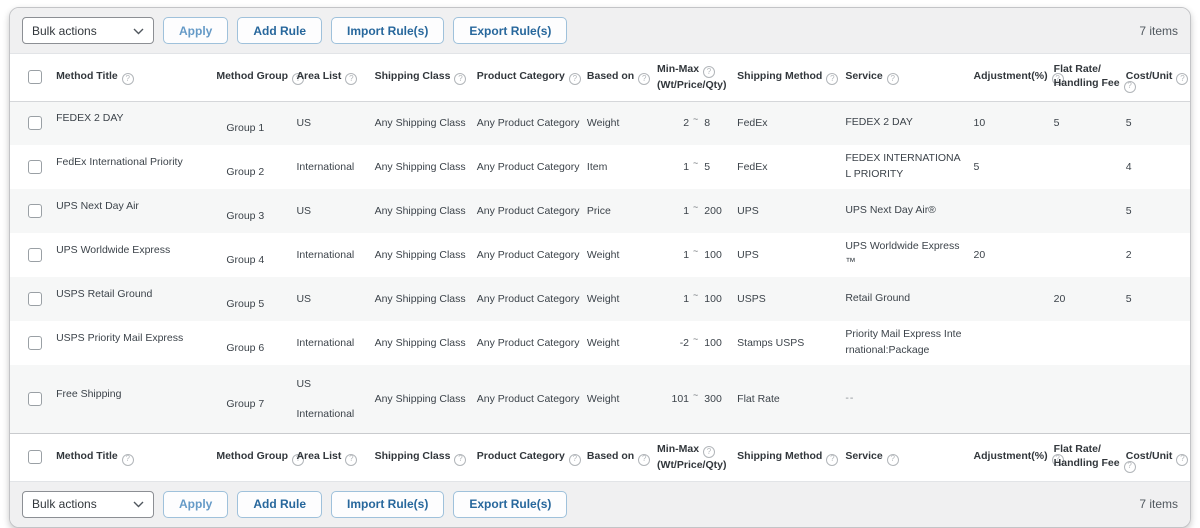 The width and height of the screenshot is (1200, 528). Describe the element at coordinates (88, 30) in the screenshot. I see `bulk-actions-select: Bulk actions` at that location.